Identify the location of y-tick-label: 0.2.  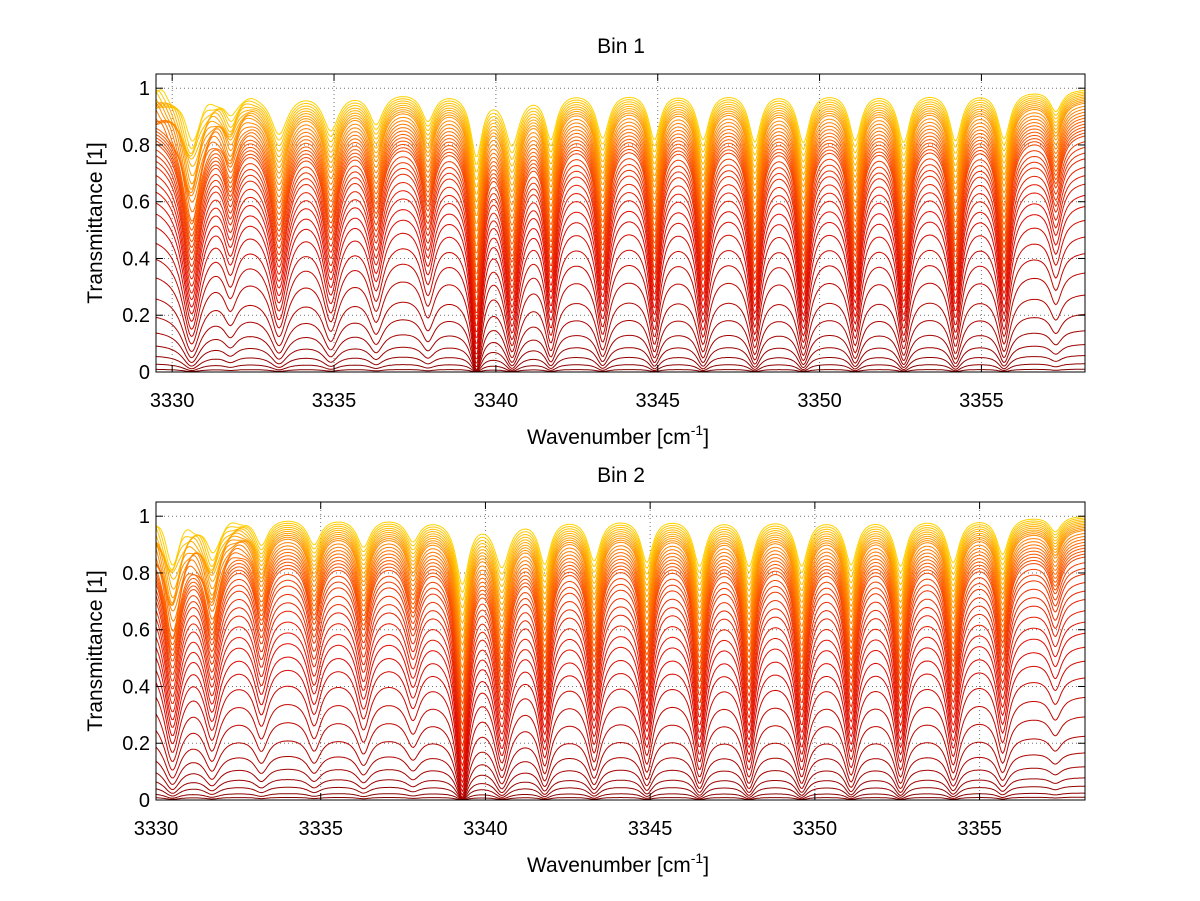
(136, 744).